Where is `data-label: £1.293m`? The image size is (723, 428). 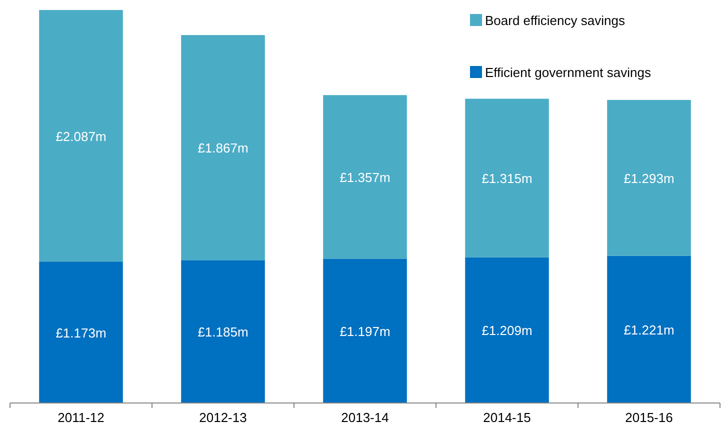
data-label: £1.293m is located at coordinates (649, 178).